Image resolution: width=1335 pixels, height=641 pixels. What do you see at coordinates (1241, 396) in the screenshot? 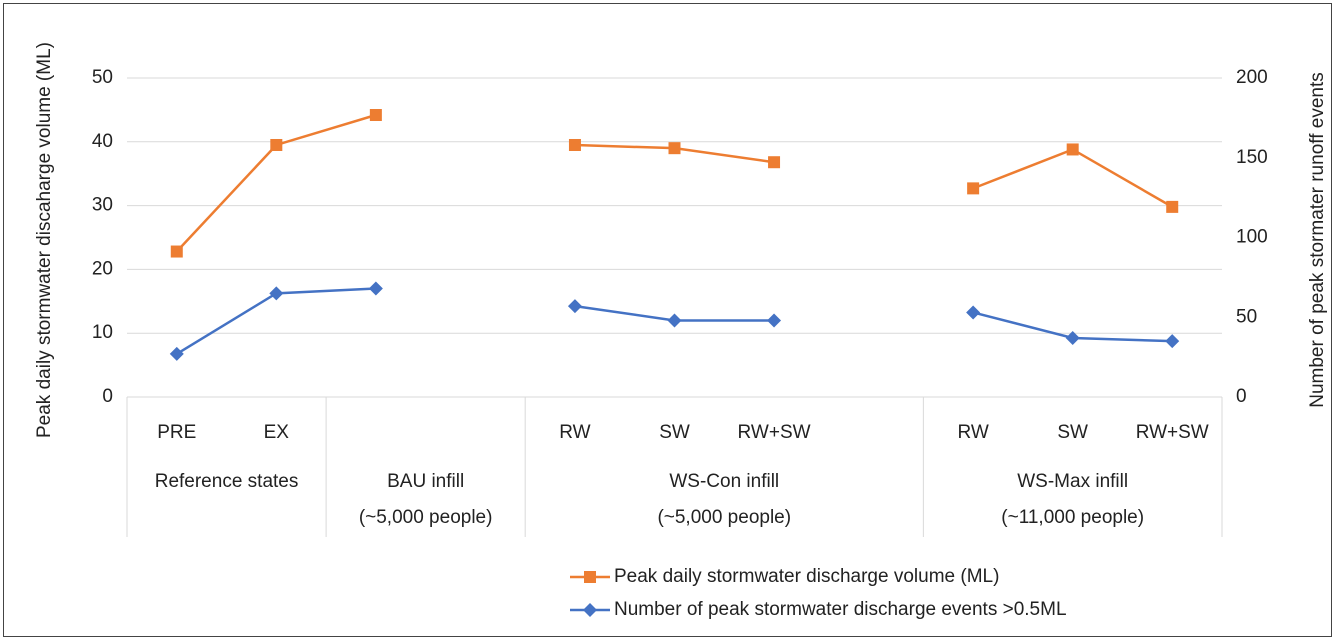
I see `y2-tick-label: 0` at bounding box center [1241, 396].